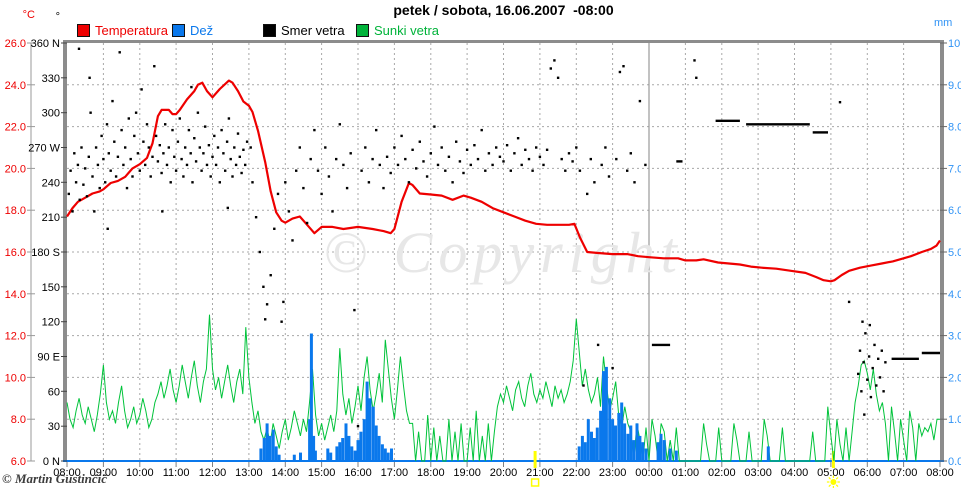 The image size is (961, 488). Describe the element at coordinates (954, 86) in the screenshot. I see `svg-text: 9.0` at that location.